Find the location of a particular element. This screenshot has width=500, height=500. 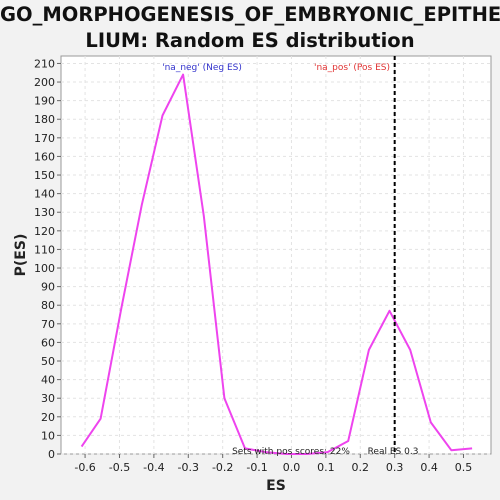

y-tick-label: 70 is located at coordinates (48, 324).